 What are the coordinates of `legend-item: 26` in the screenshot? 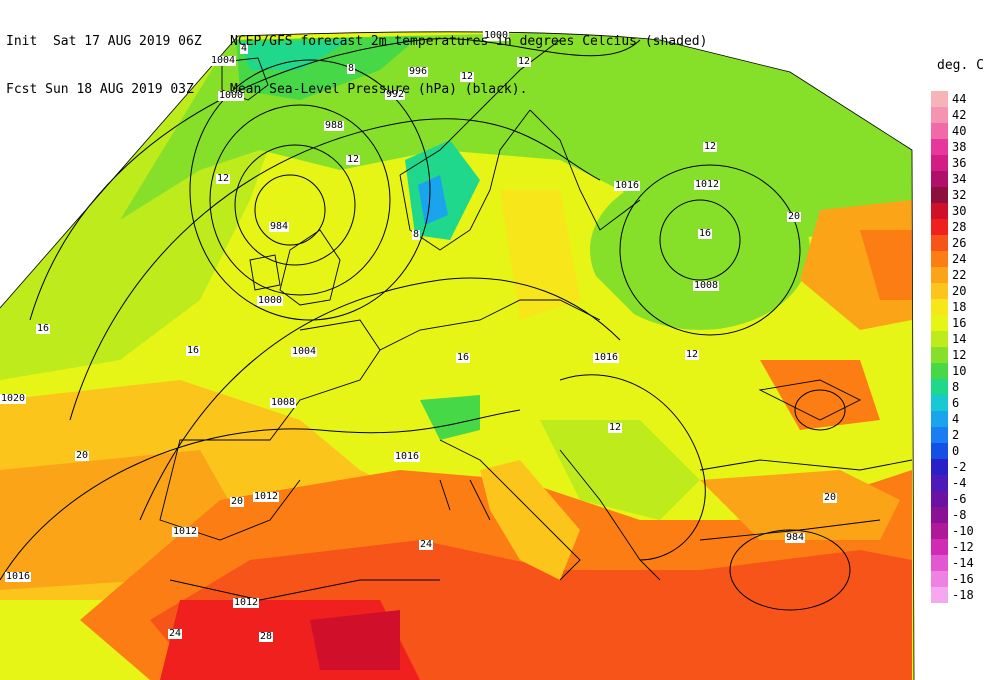 It's located at (961, 243).